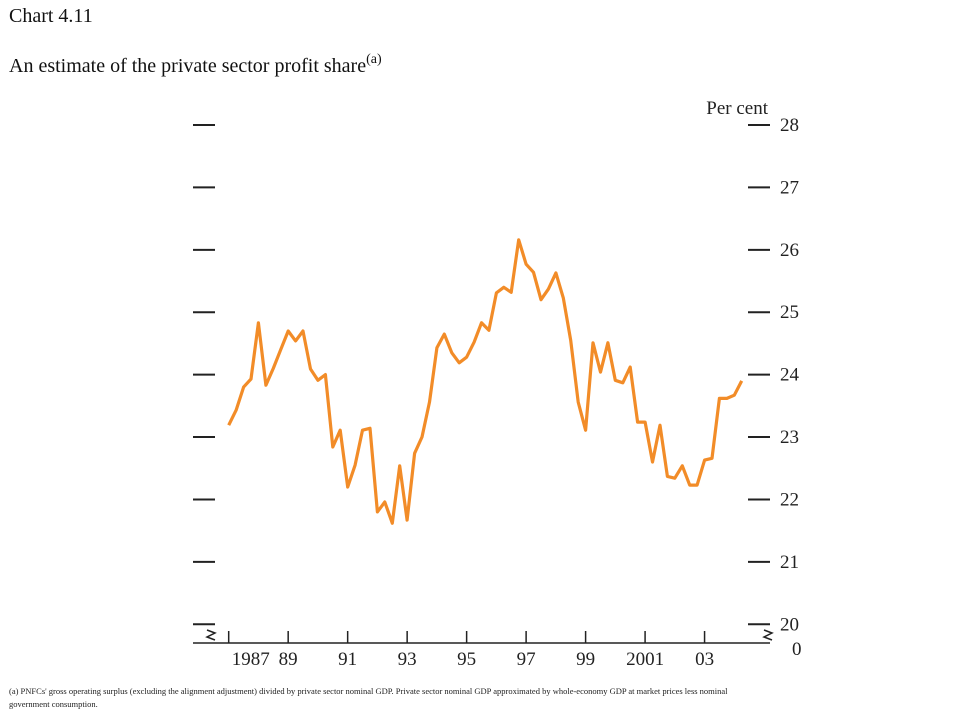 The height and width of the screenshot is (720, 960). I want to click on x-tick-label: 93, so click(407, 659).